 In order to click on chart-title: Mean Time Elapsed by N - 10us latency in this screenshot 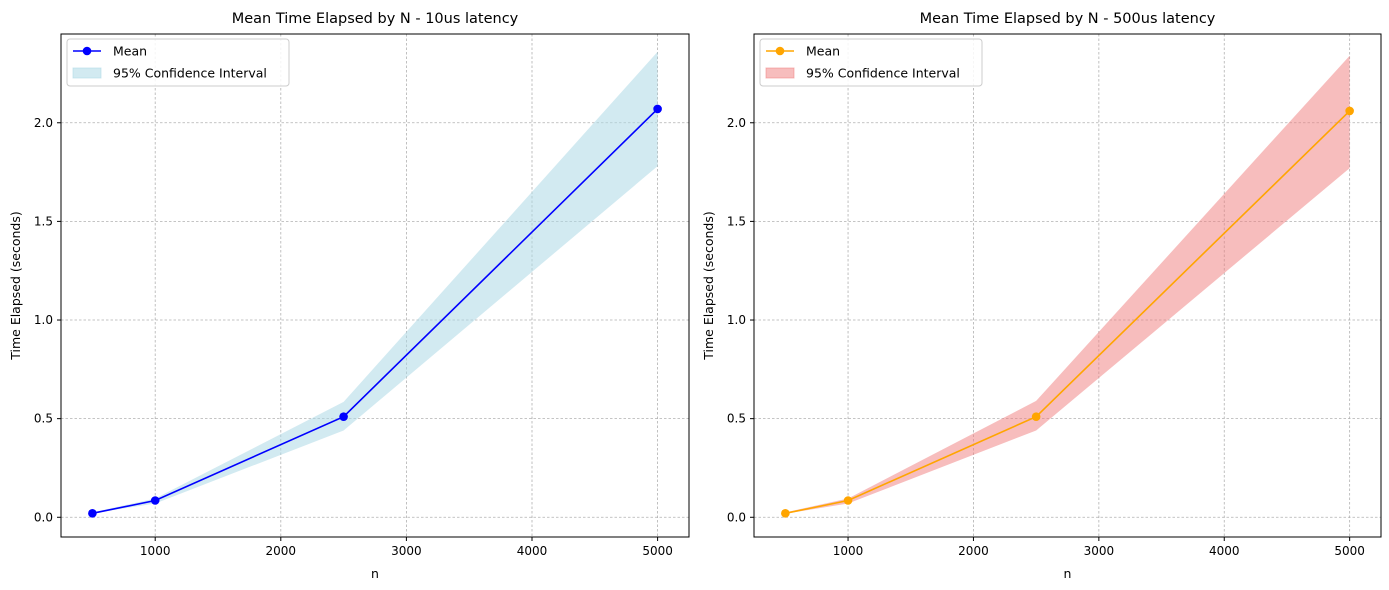, I will do `click(375, 19)`.